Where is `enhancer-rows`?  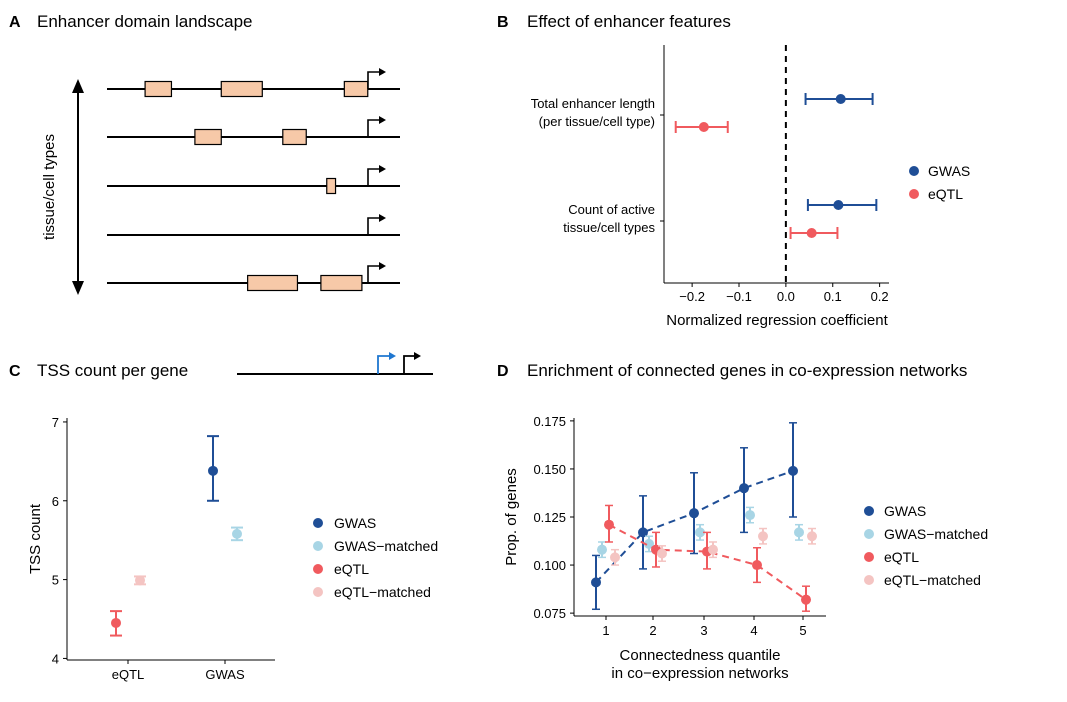 enhancer-rows is located at coordinates (253, 179).